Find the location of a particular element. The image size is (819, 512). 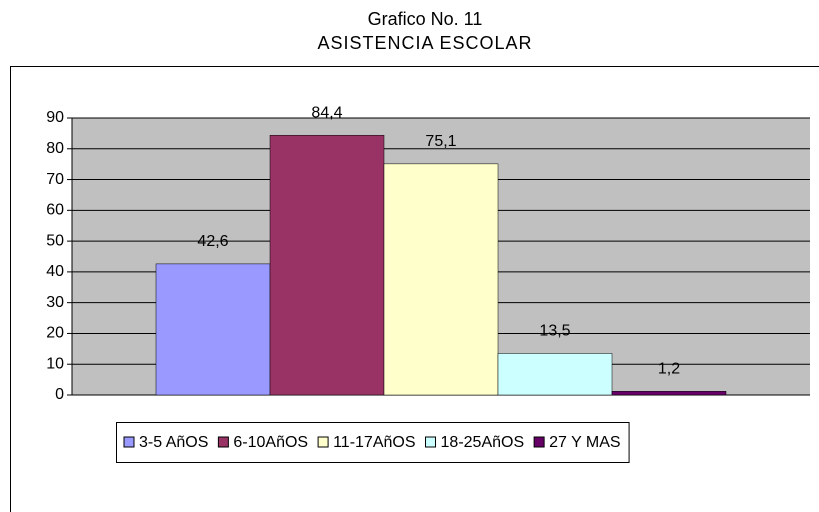

y-tick-label: 30 is located at coordinates (55, 302).